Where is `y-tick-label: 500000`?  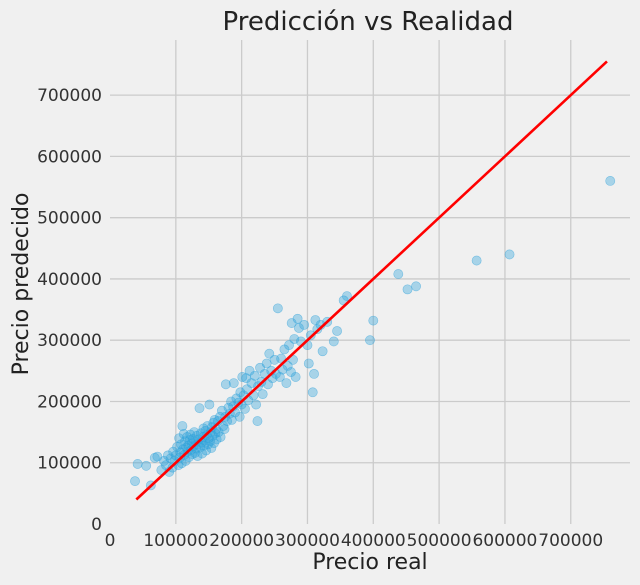
y-tick-label: 500000 is located at coordinates (69, 219).